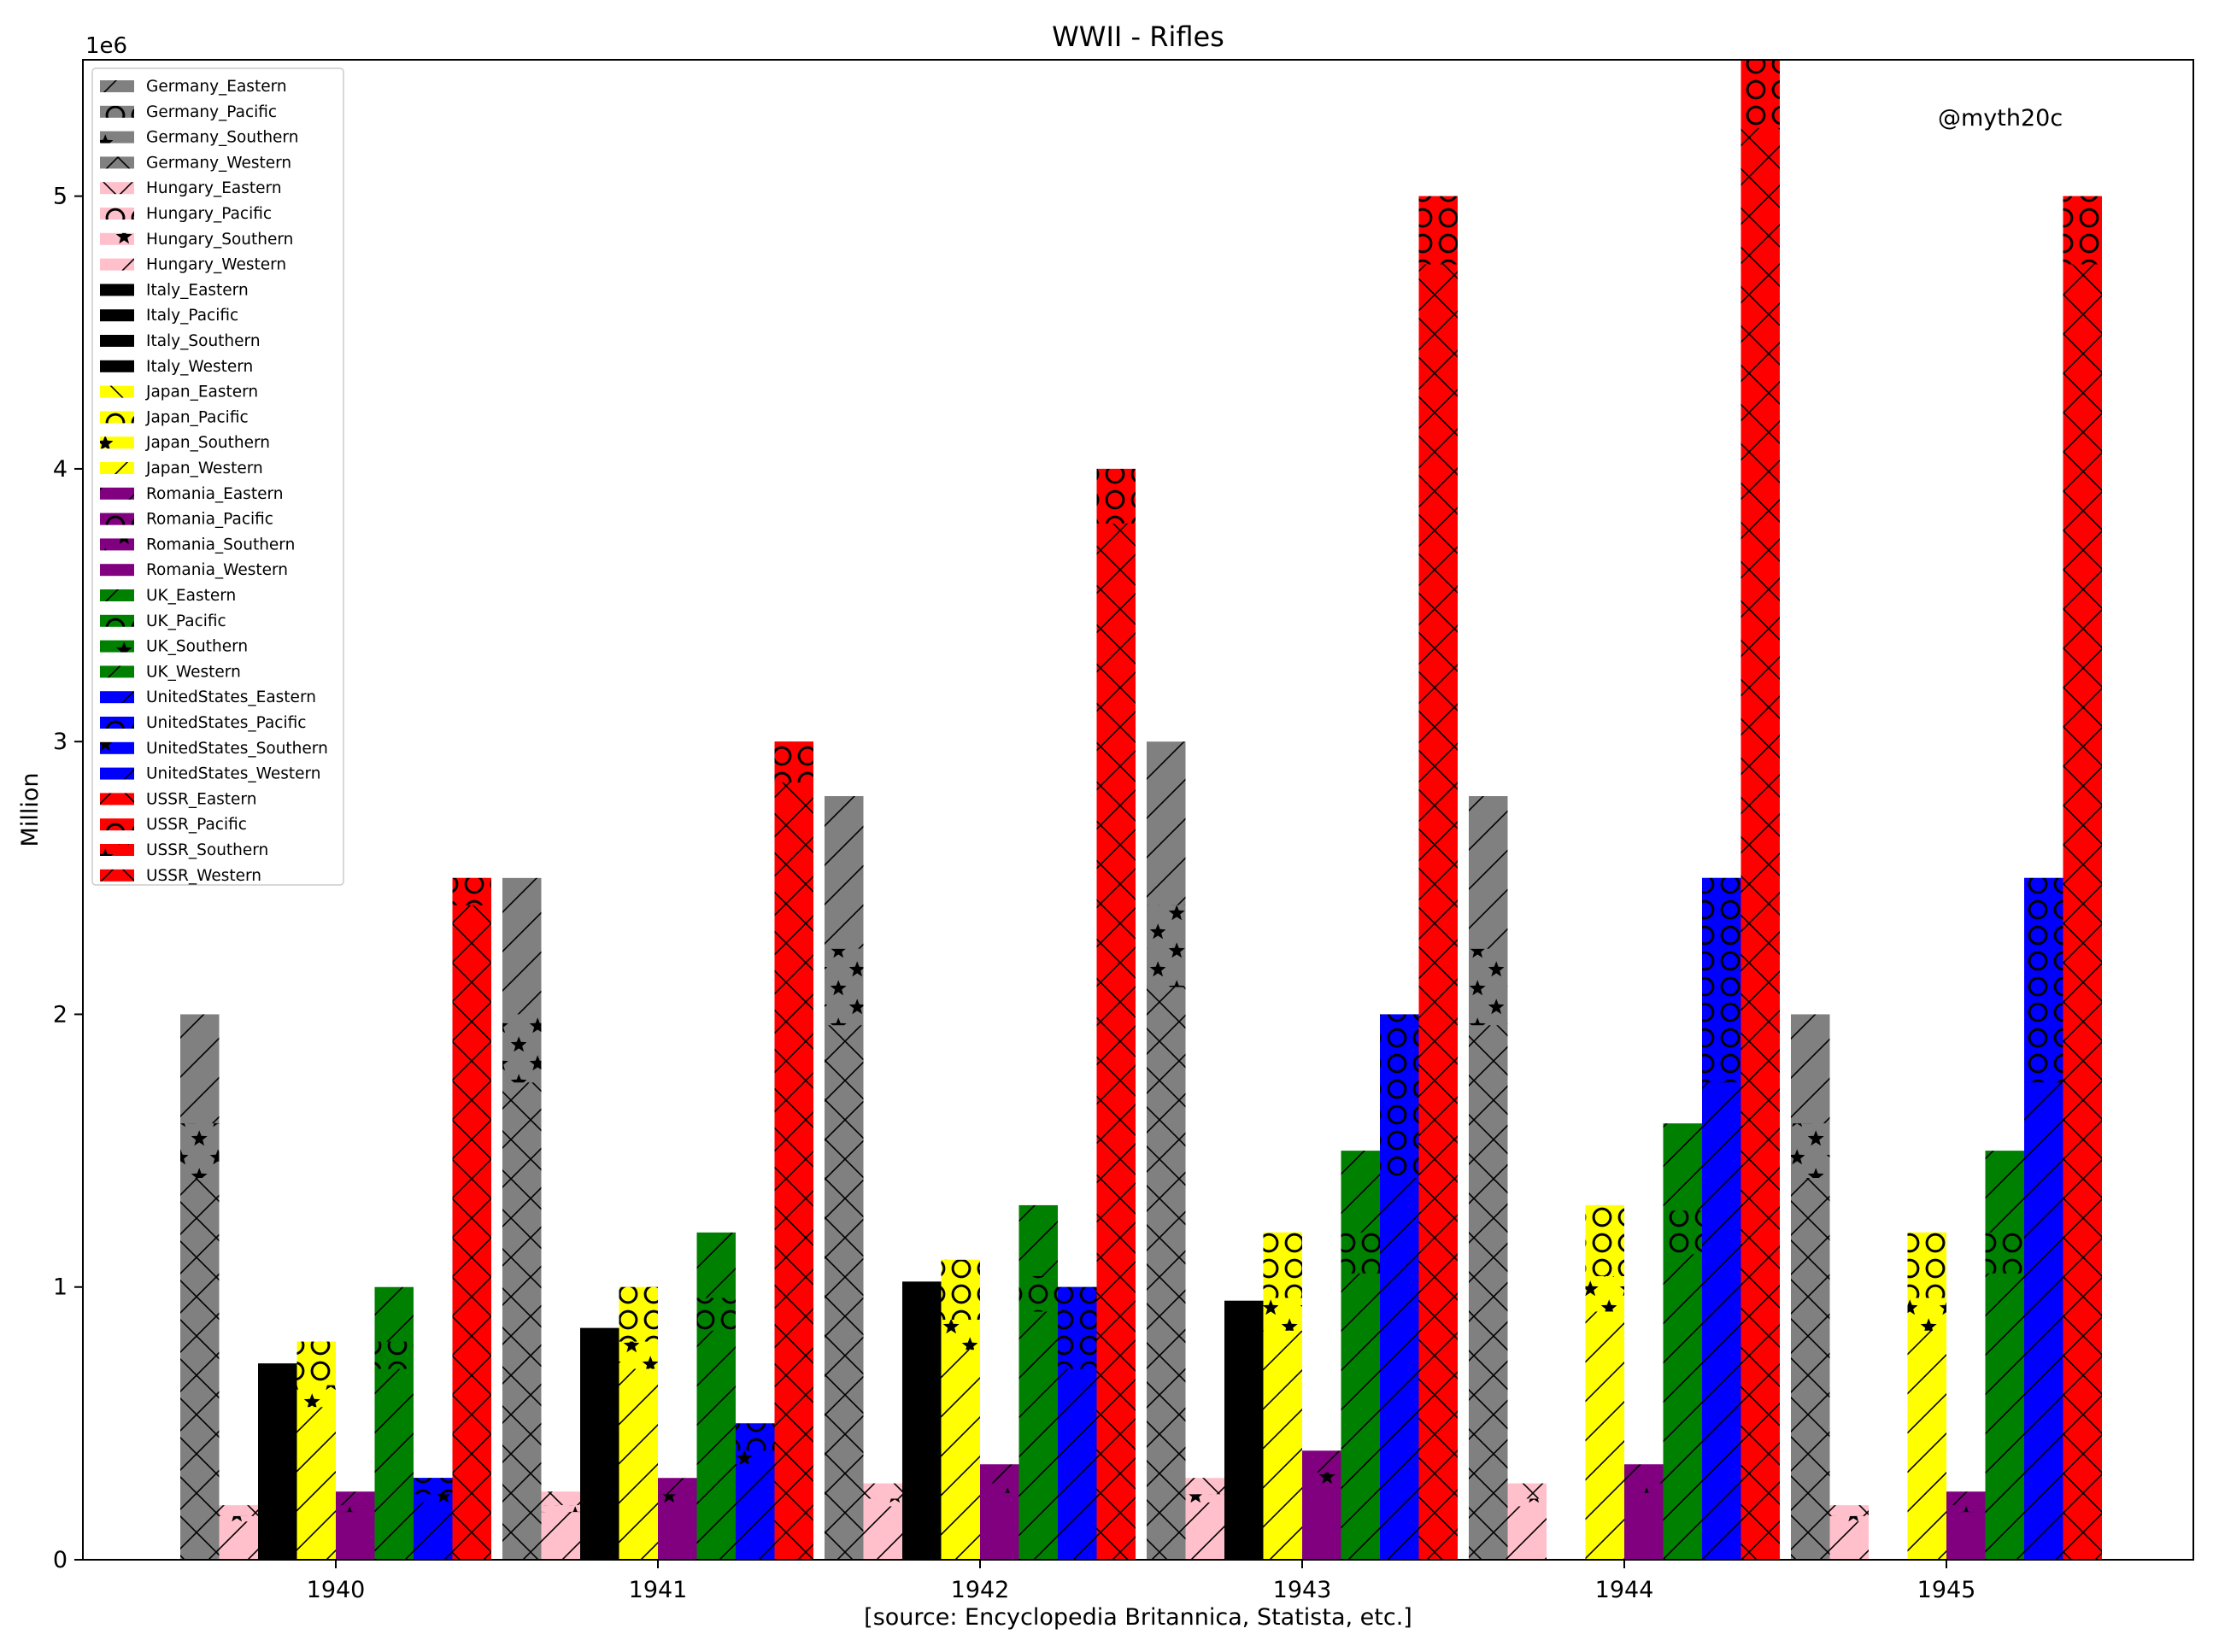  I want to click on bar-hungary-western-1944, so click(1527, 1533).